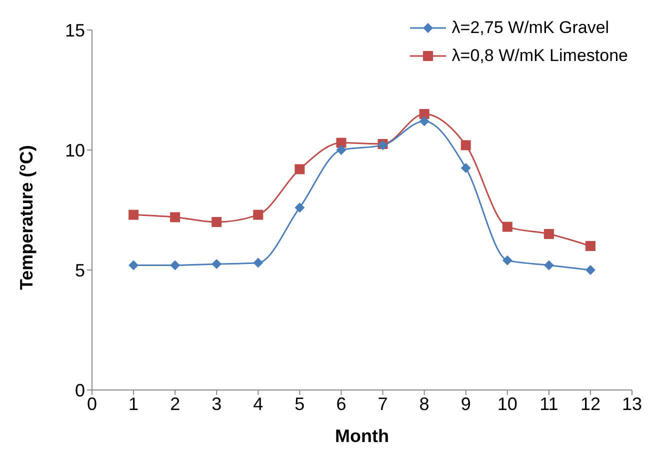 This screenshot has height=466, width=652. I want to click on x-tick-label: 2, so click(175, 404).